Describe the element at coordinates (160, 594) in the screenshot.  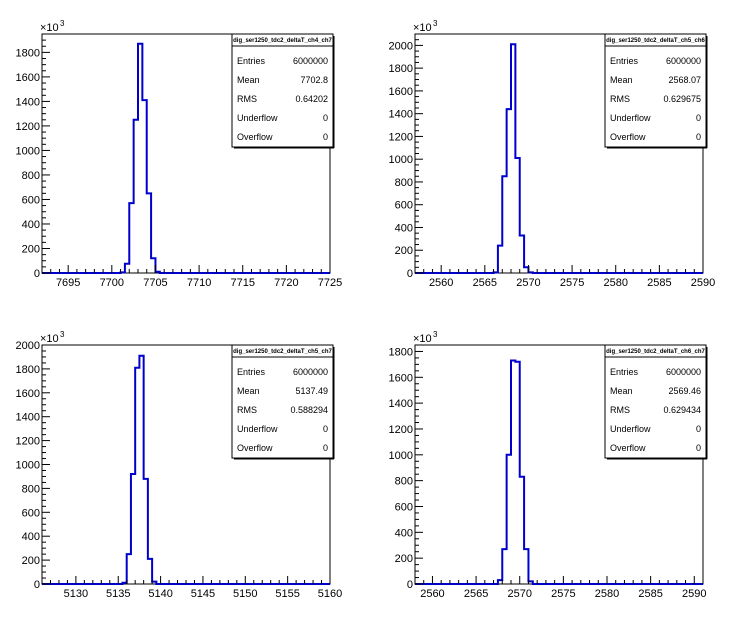
I see `x-tick-label: 5140` at that location.